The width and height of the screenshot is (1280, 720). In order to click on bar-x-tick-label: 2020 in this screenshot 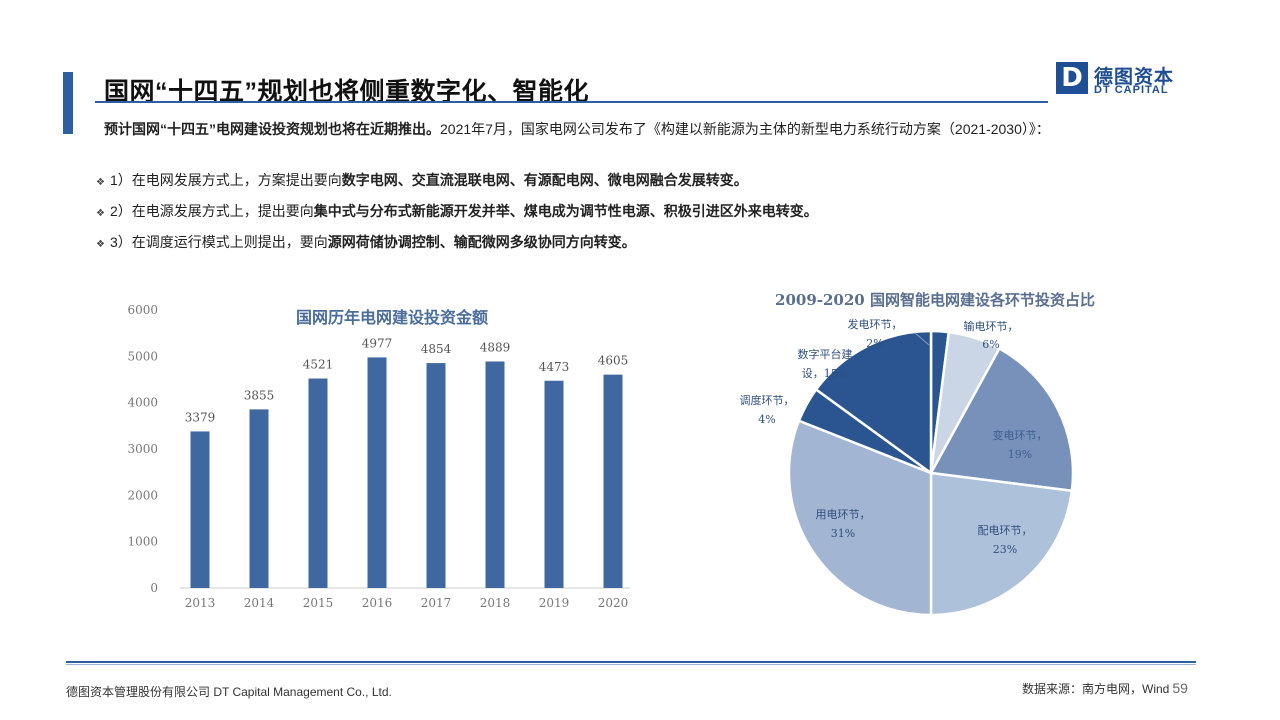, I will do `click(613, 603)`.